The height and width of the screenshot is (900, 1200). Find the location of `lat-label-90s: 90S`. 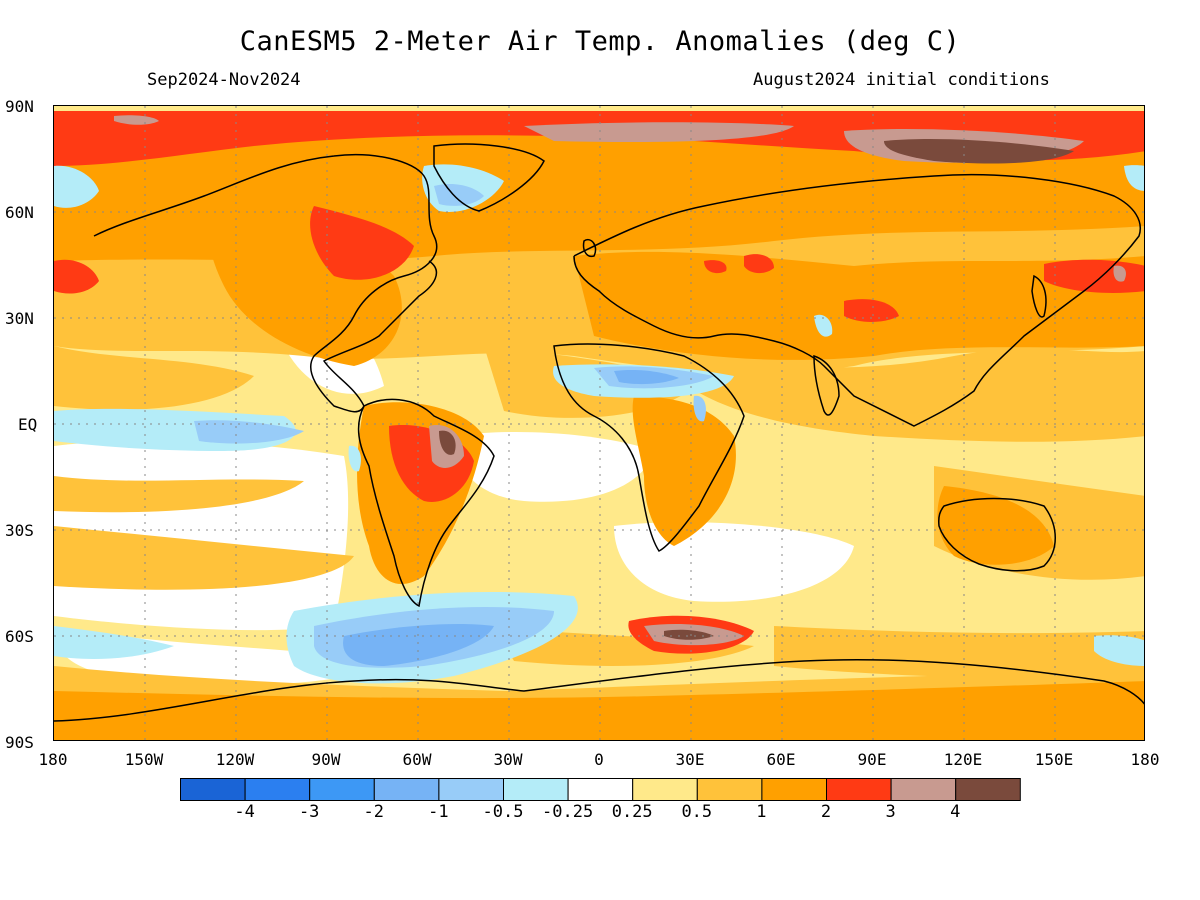

lat-label-90s: 90S is located at coordinates (19, 742).